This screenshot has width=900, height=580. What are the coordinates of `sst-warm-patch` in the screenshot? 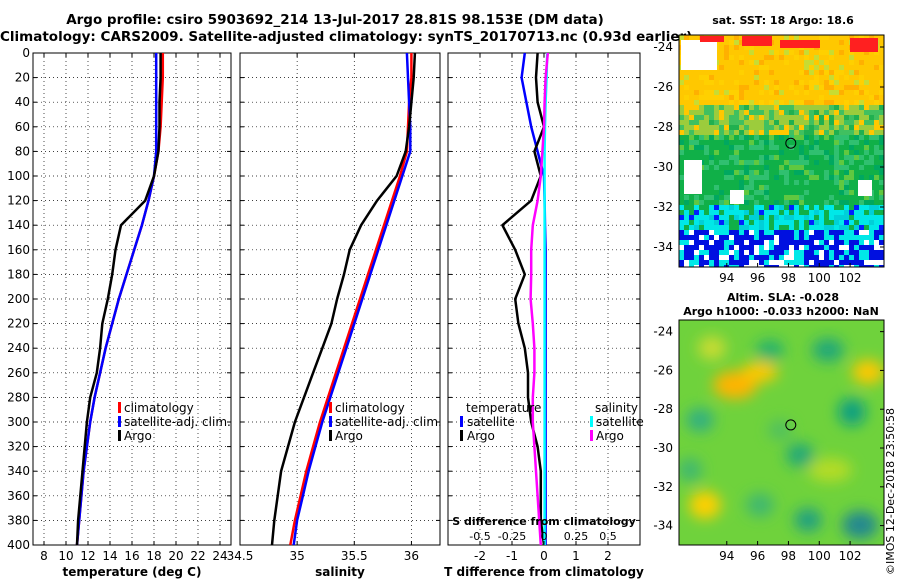 It's located at (757, 41).